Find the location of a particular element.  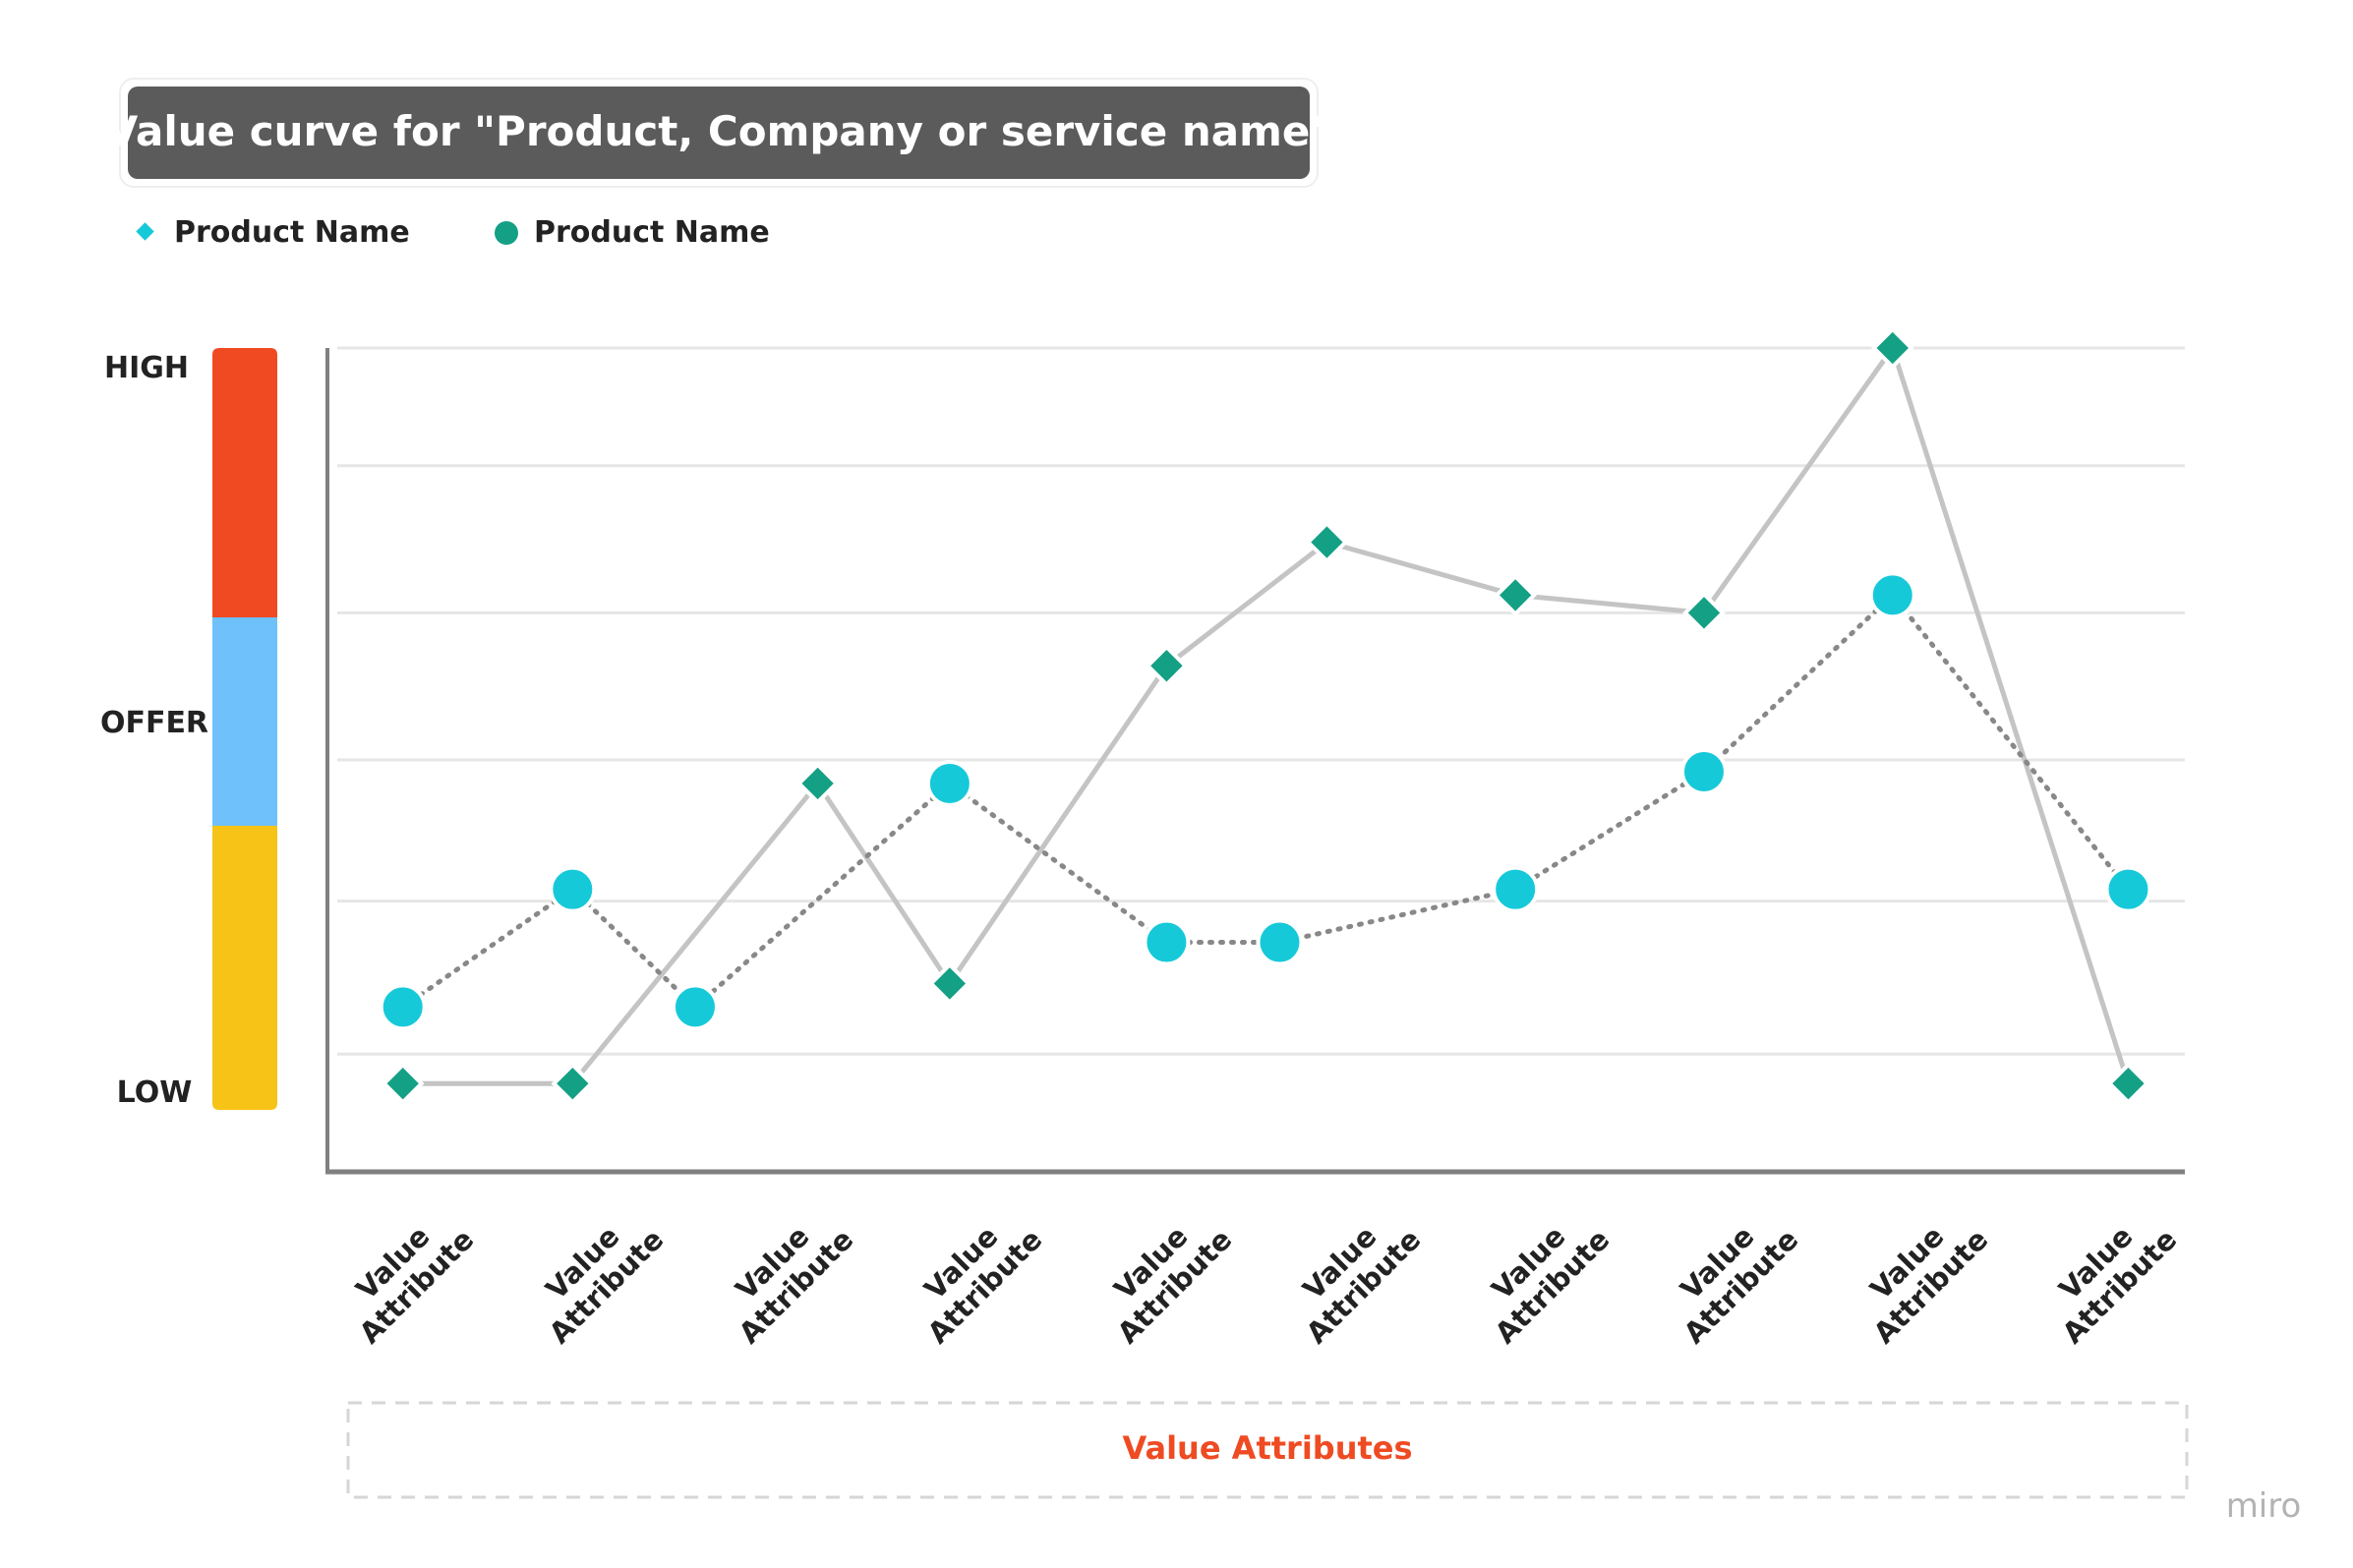

level-bar-offer is located at coordinates (244, 721).